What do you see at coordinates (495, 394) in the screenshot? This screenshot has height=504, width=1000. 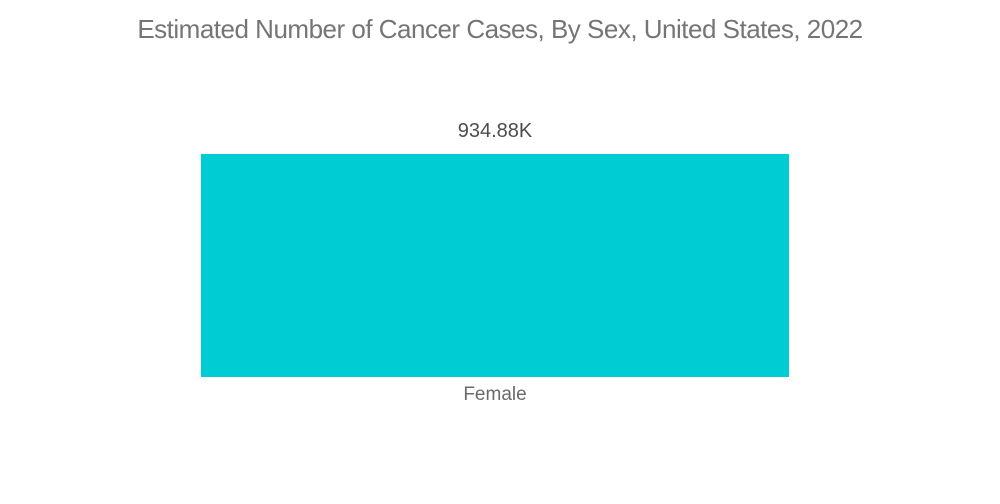 I see `category-label-female: Female` at bounding box center [495, 394].